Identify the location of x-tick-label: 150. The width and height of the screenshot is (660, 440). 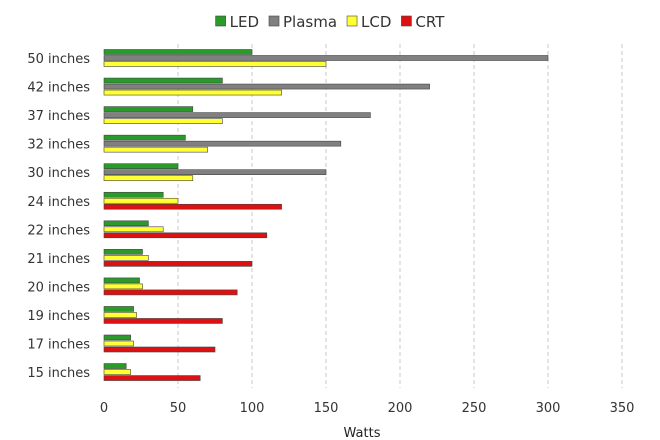
(326, 408).